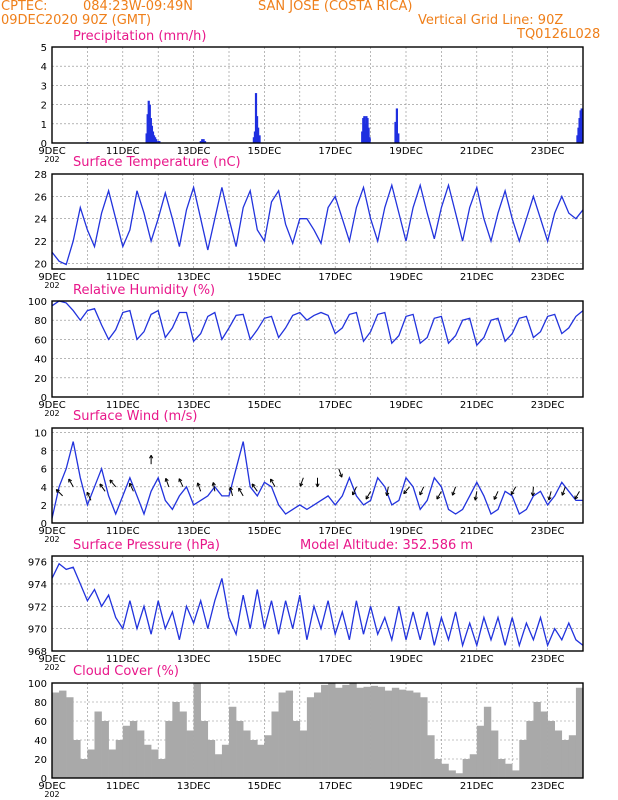 The width and height of the screenshot is (618, 800). Describe the element at coordinates (37, 607) in the screenshot. I see `pres-ytick-label: 972` at that location.